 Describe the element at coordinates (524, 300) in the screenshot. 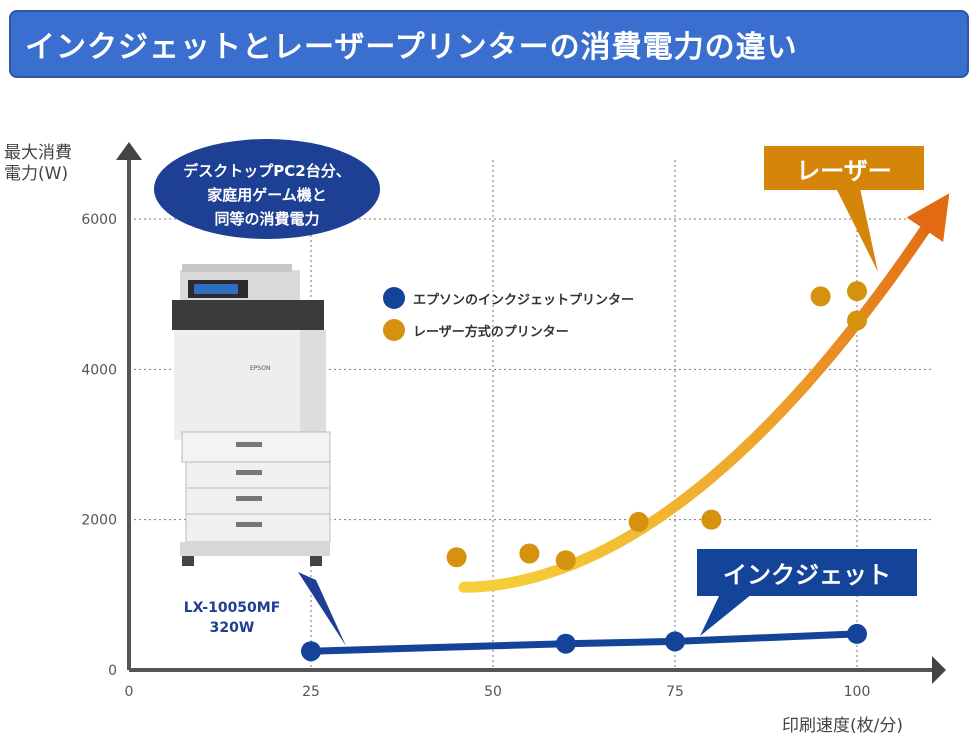

I see `legend-inkjet-label: エプソンのインクジェットプリンター` at that location.